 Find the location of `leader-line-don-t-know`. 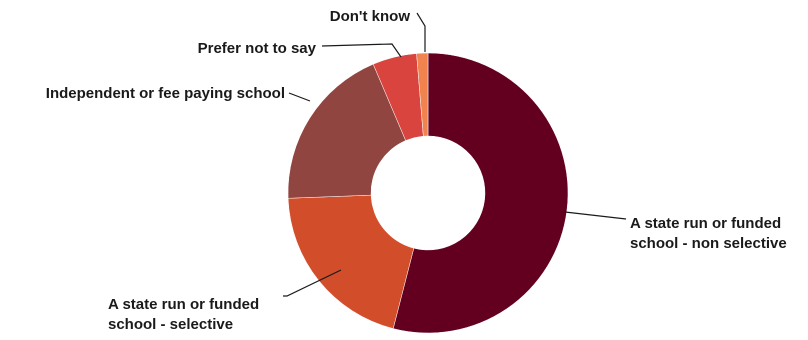

leader-line-don-t-know is located at coordinates (421, 32).